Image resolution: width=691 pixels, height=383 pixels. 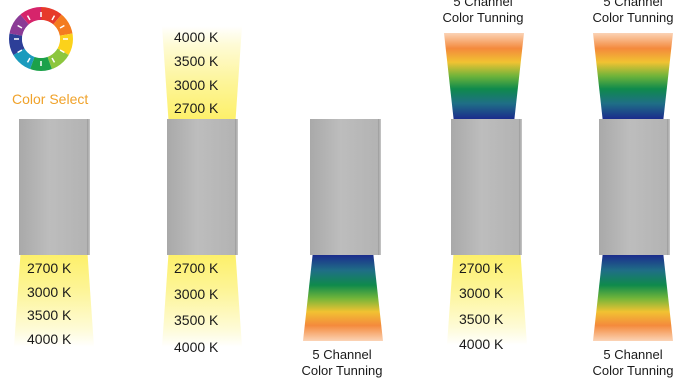 I want to click on fixture-2-temp-down-2700: 2700 K, so click(x=196, y=268).